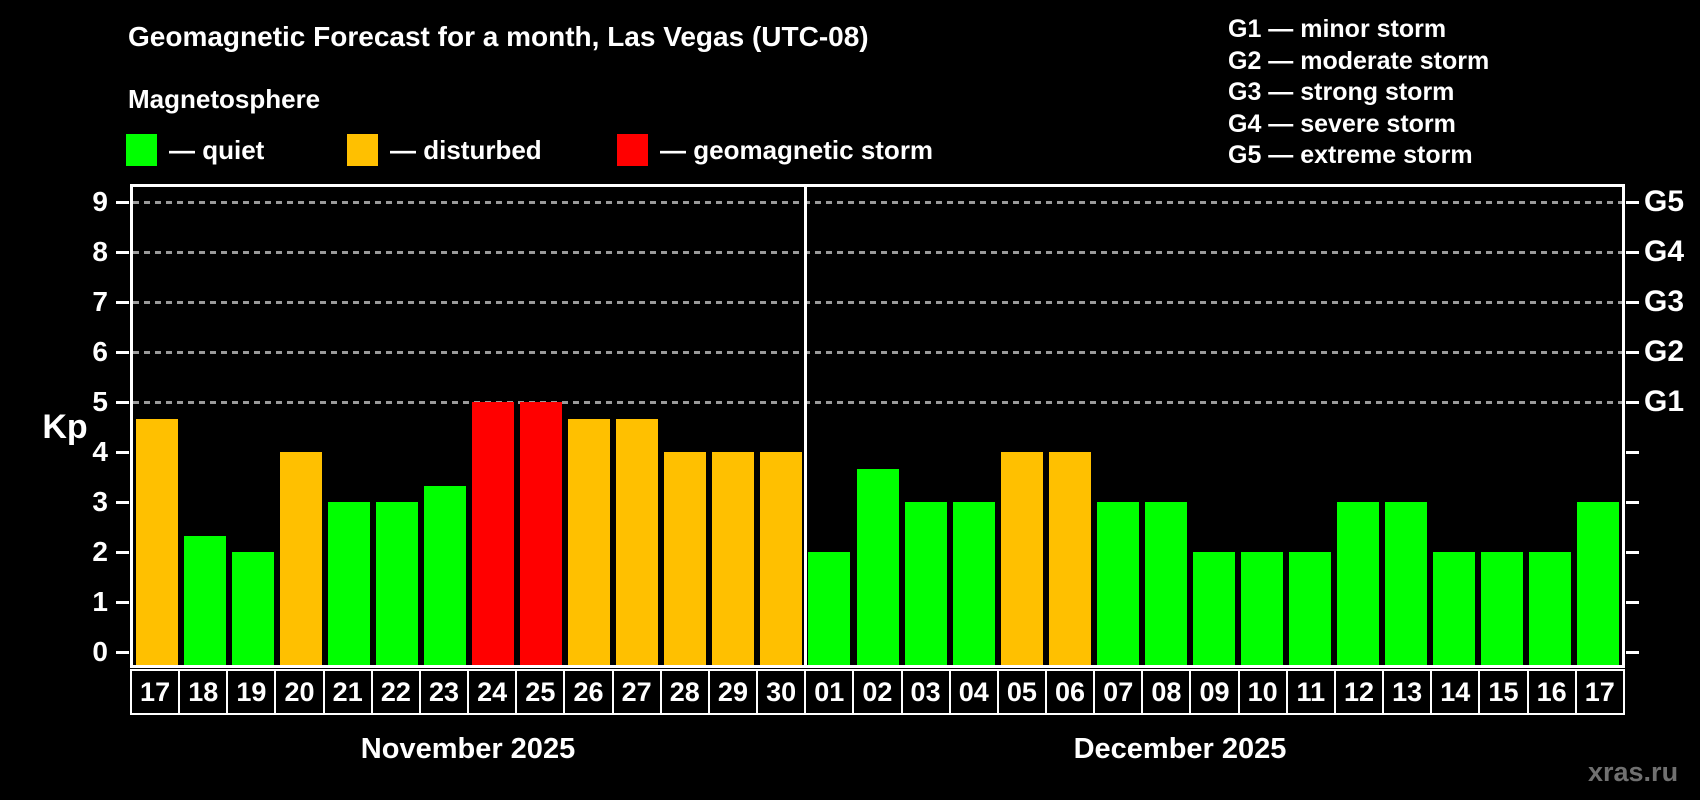 This screenshot has width=1700, height=800. What do you see at coordinates (1664, 251) in the screenshot?
I see `g-axis-label-g4: G4` at bounding box center [1664, 251].